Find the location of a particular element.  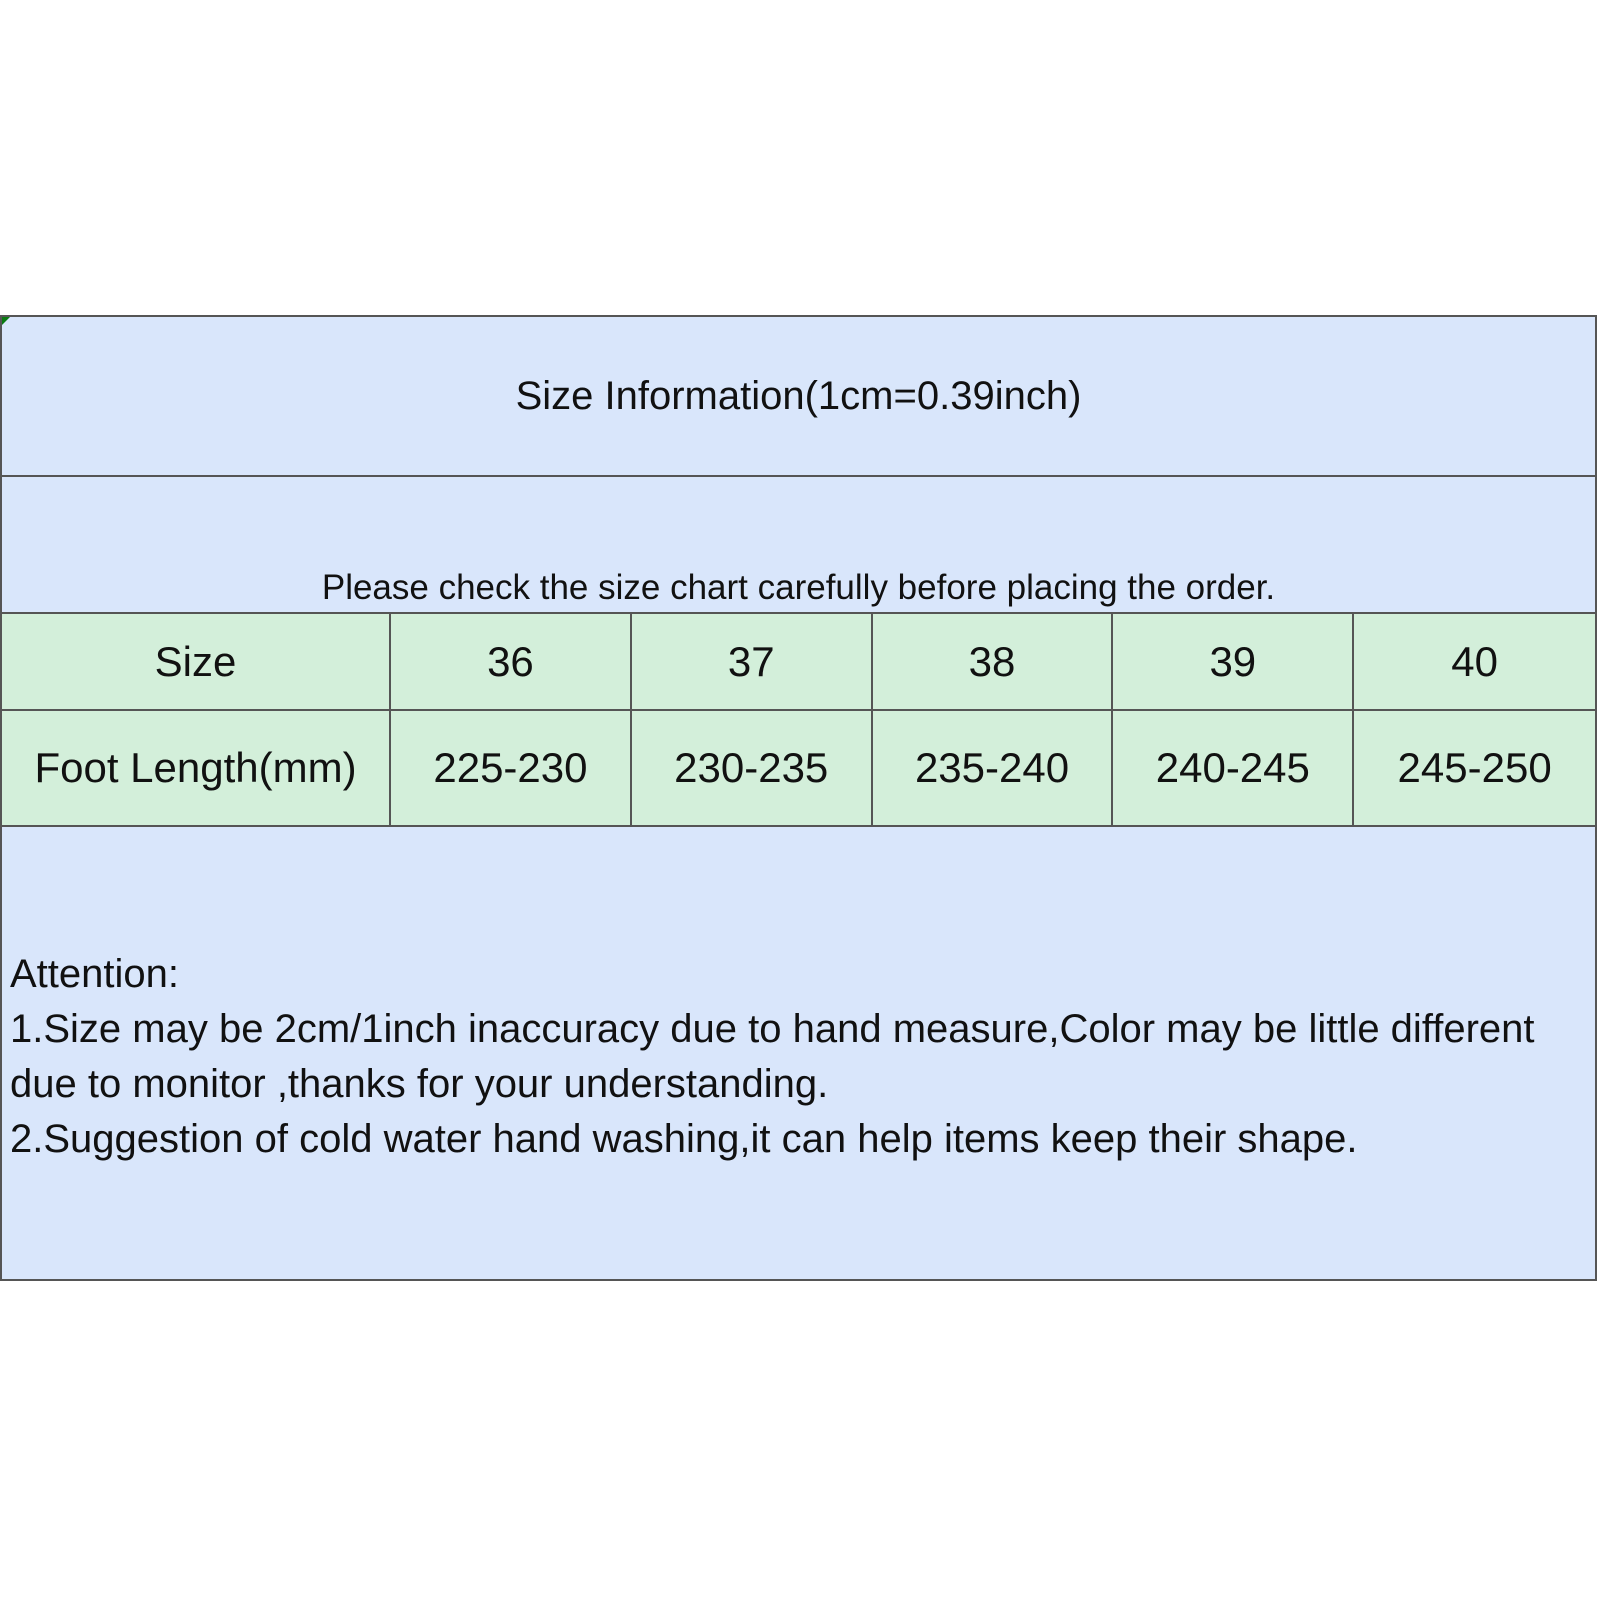

header-cell: 37 is located at coordinates (752, 661).